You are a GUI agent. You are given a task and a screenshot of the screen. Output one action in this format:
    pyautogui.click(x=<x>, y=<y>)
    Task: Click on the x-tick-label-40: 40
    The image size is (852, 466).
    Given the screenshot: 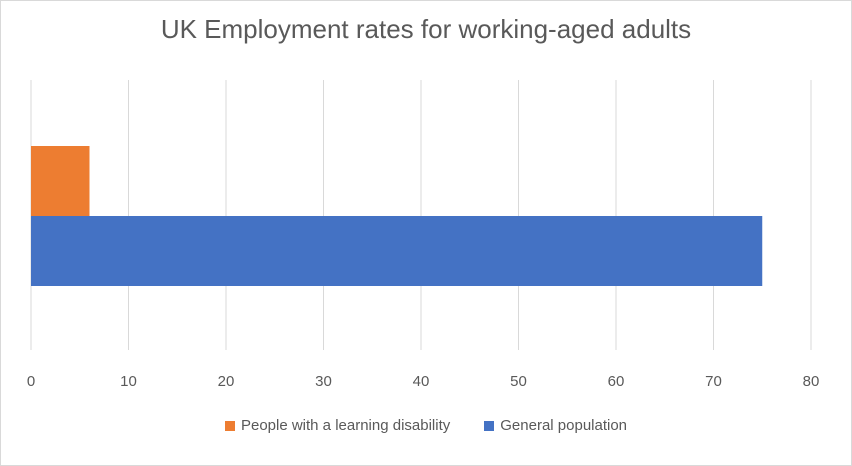 What is the action you would take?
    pyautogui.click(x=421, y=381)
    